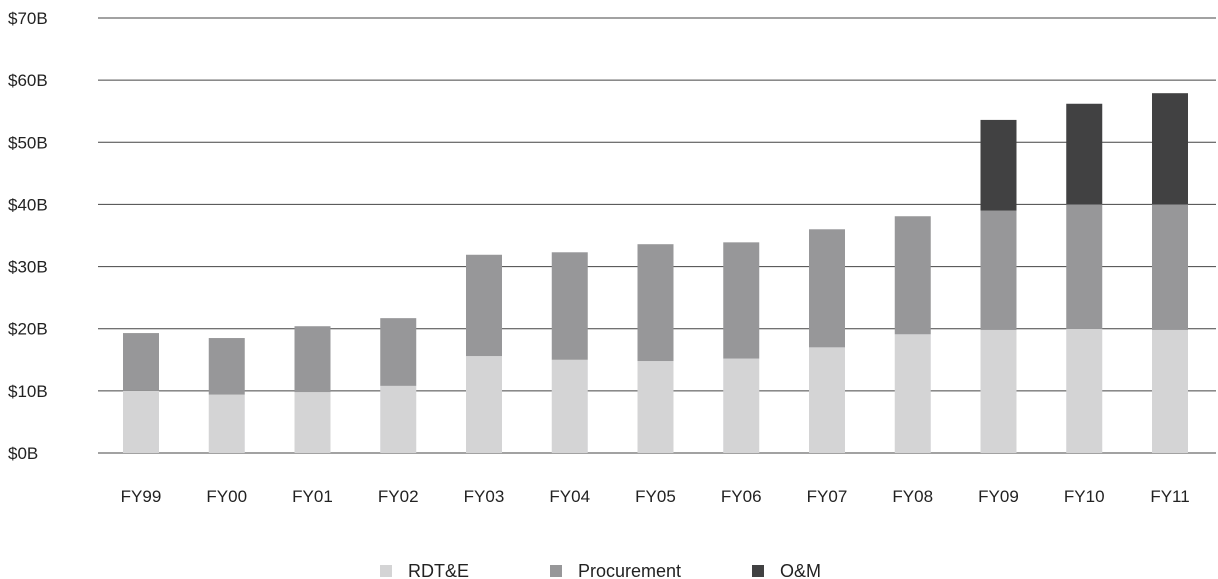 The width and height of the screenshot is (1218, 579). What do you see at coordinates (998, 165) in the screenshot?
I see `bar-o-m-fy09` at bounding box center [998, 165].